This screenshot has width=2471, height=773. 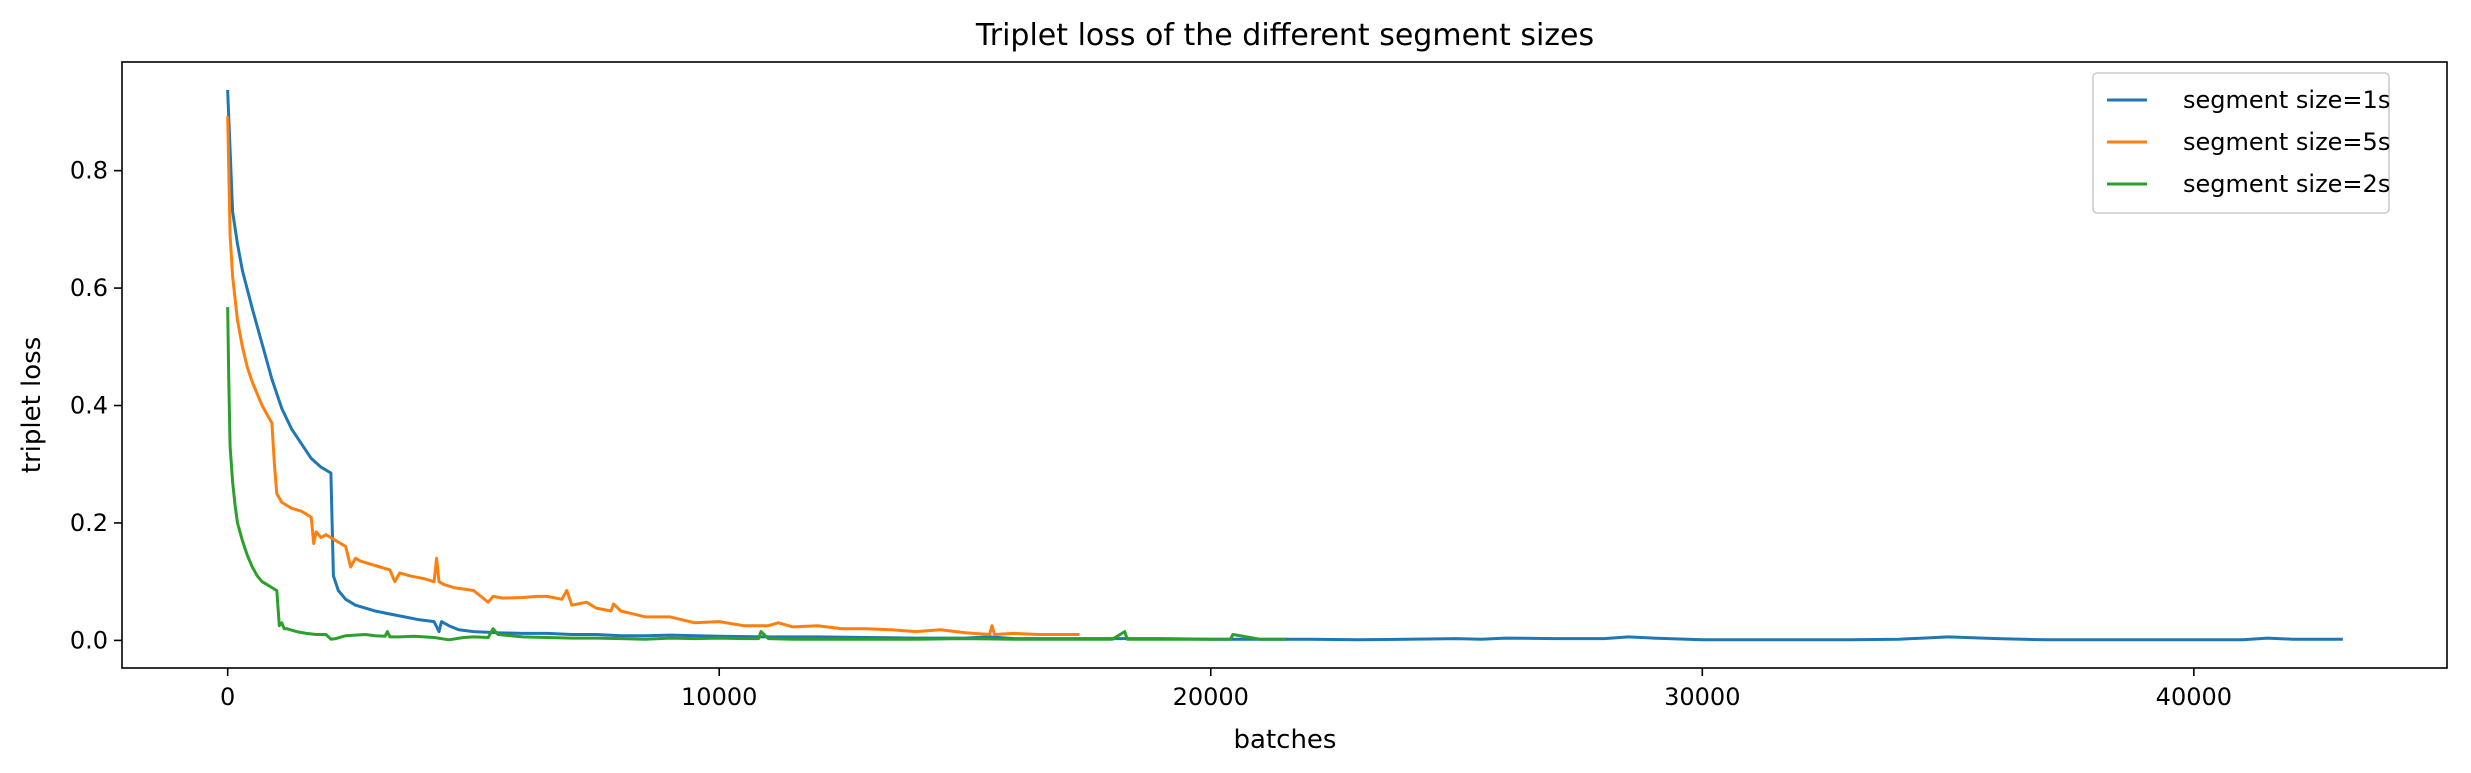 What do you see at coordinates (32, 405) in the screenshot?
I see `y-axis-label: triplet loss` at bounding box center [32, 405].